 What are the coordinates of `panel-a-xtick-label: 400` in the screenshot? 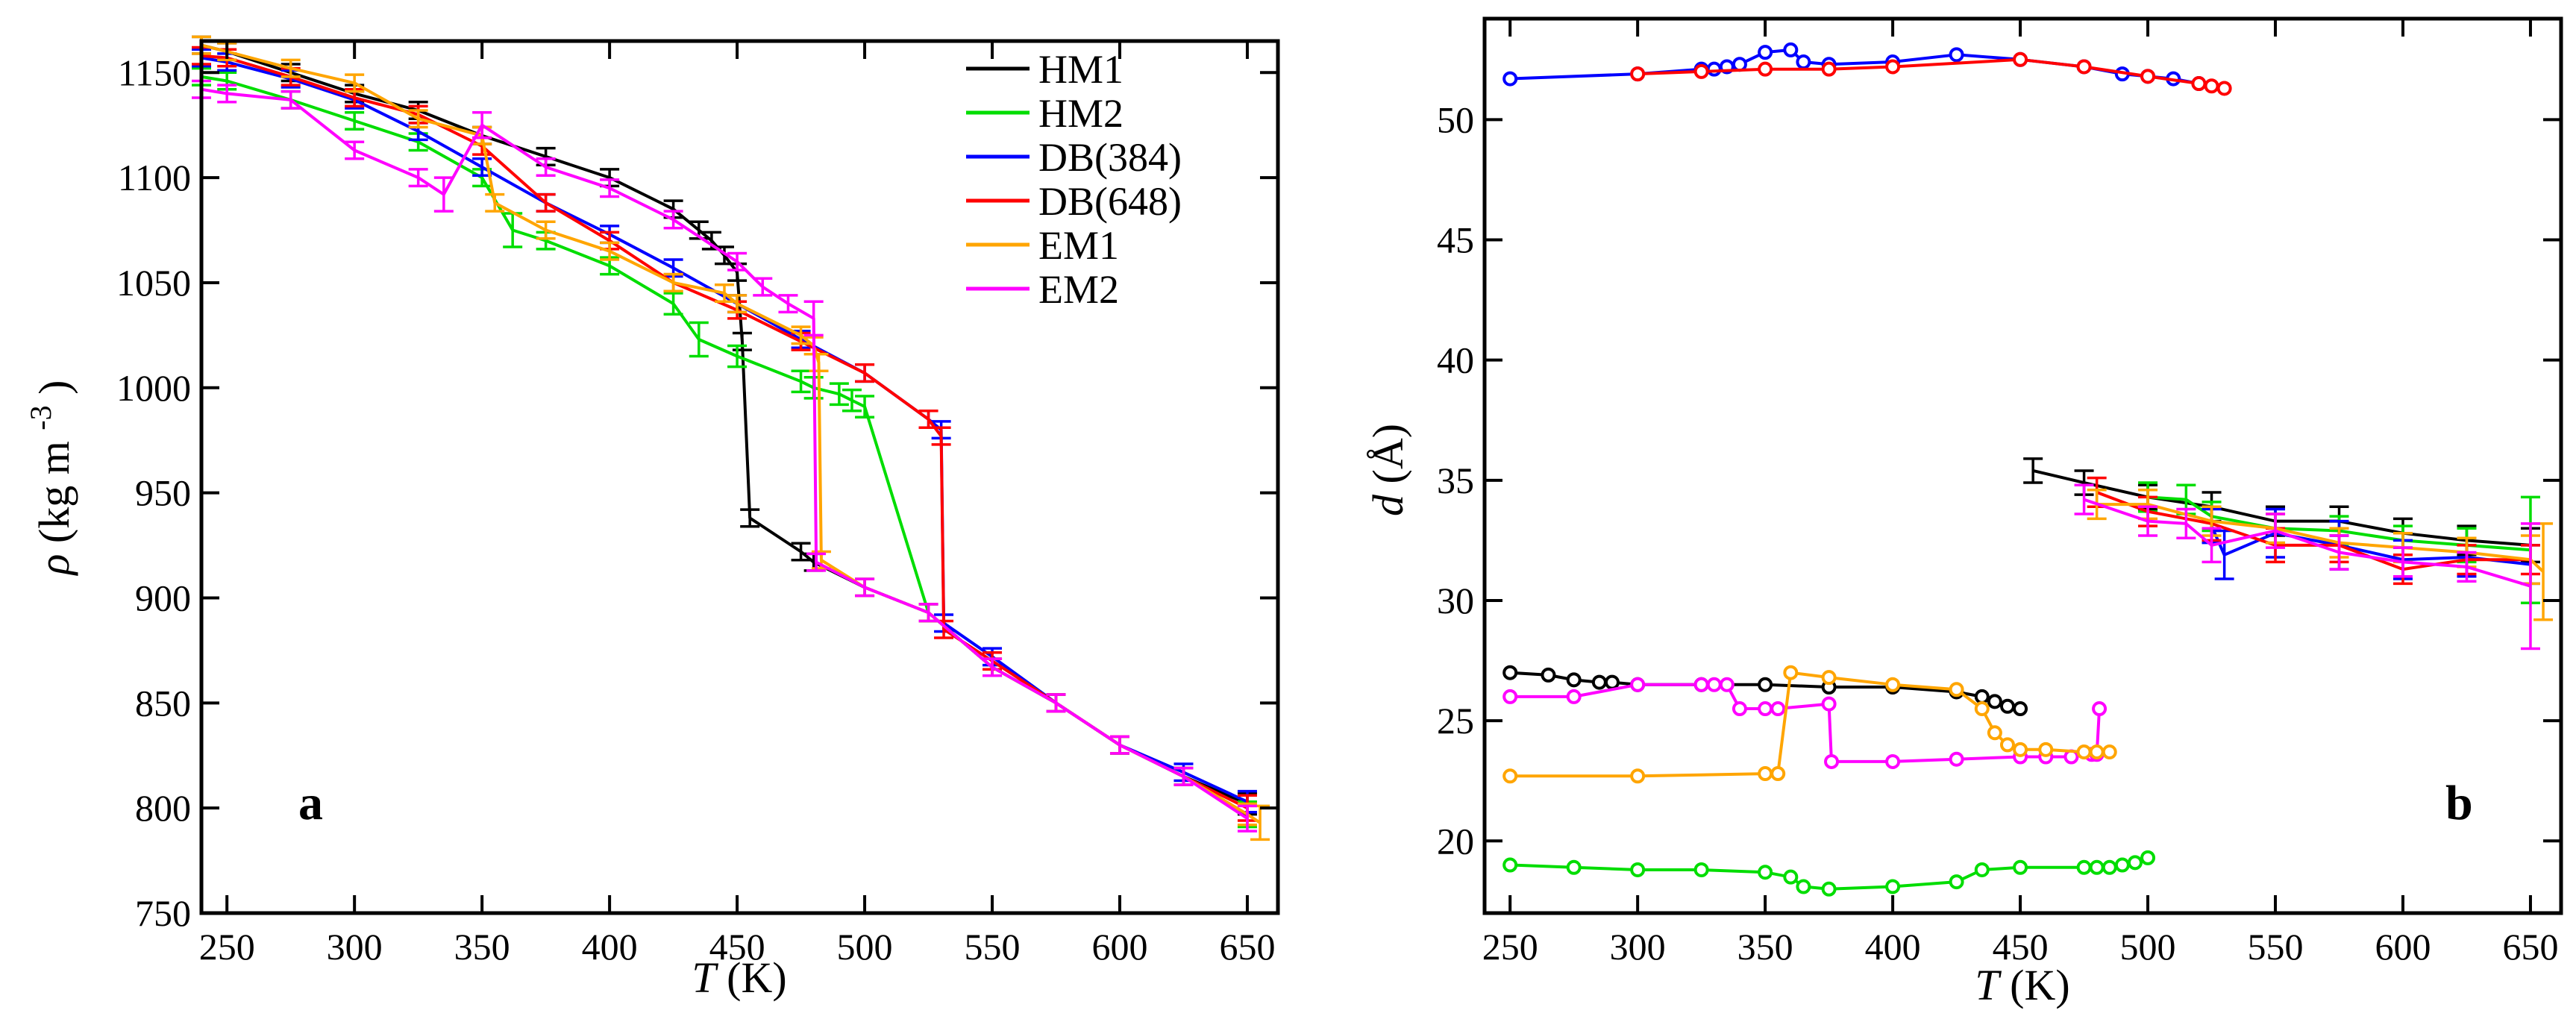 It's located at (610, 947).